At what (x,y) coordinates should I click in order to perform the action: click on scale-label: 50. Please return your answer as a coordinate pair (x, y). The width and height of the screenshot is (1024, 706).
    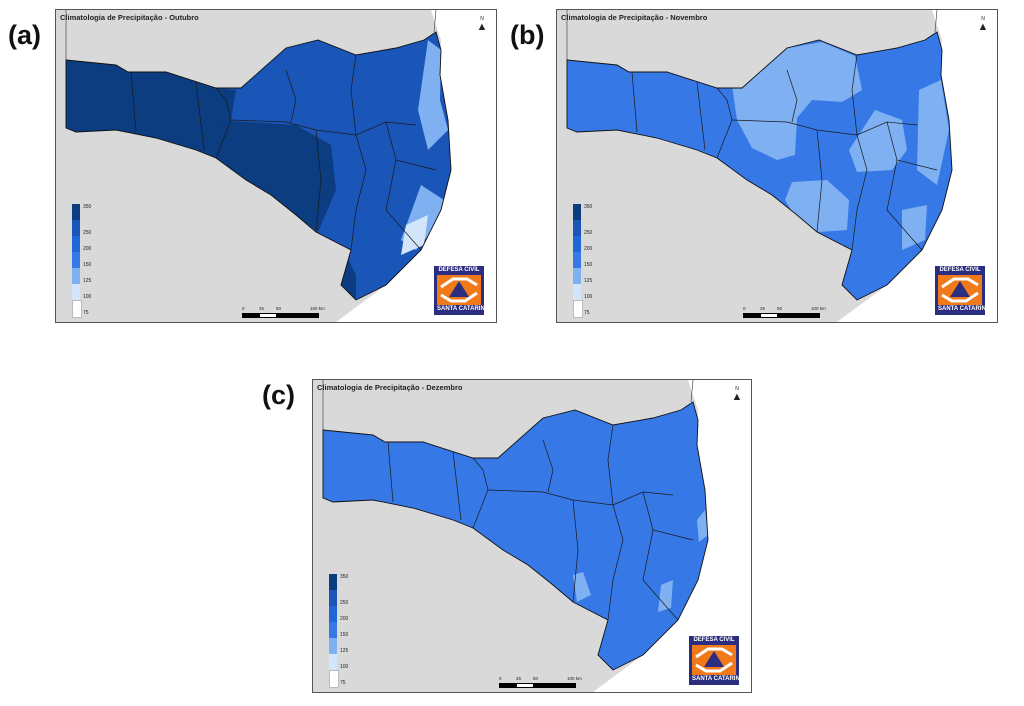
    Looking at the image, I should click on (780, 308).